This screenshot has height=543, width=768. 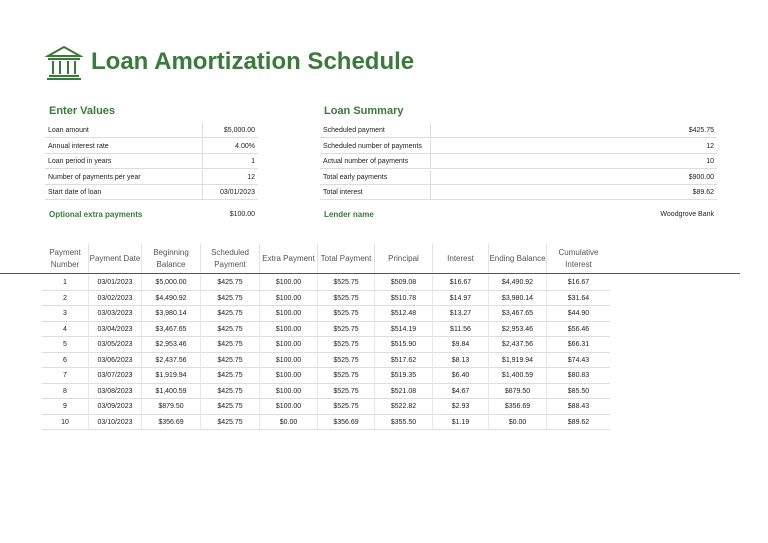 I want to click on table-cell: 03/03/2023, so click(x=114, y=314).